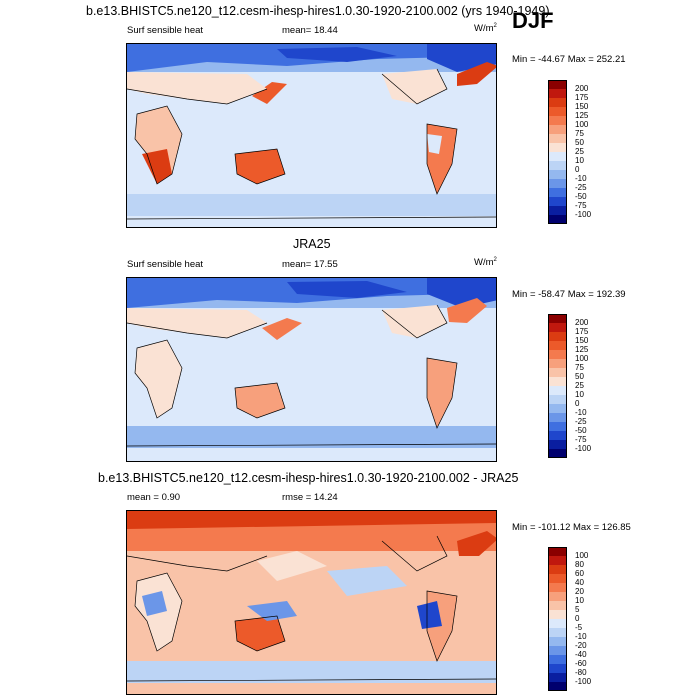 The width and height of the screenshot is (700, 700). I want to click on cbar2-tick: 175, so click(582, 331).